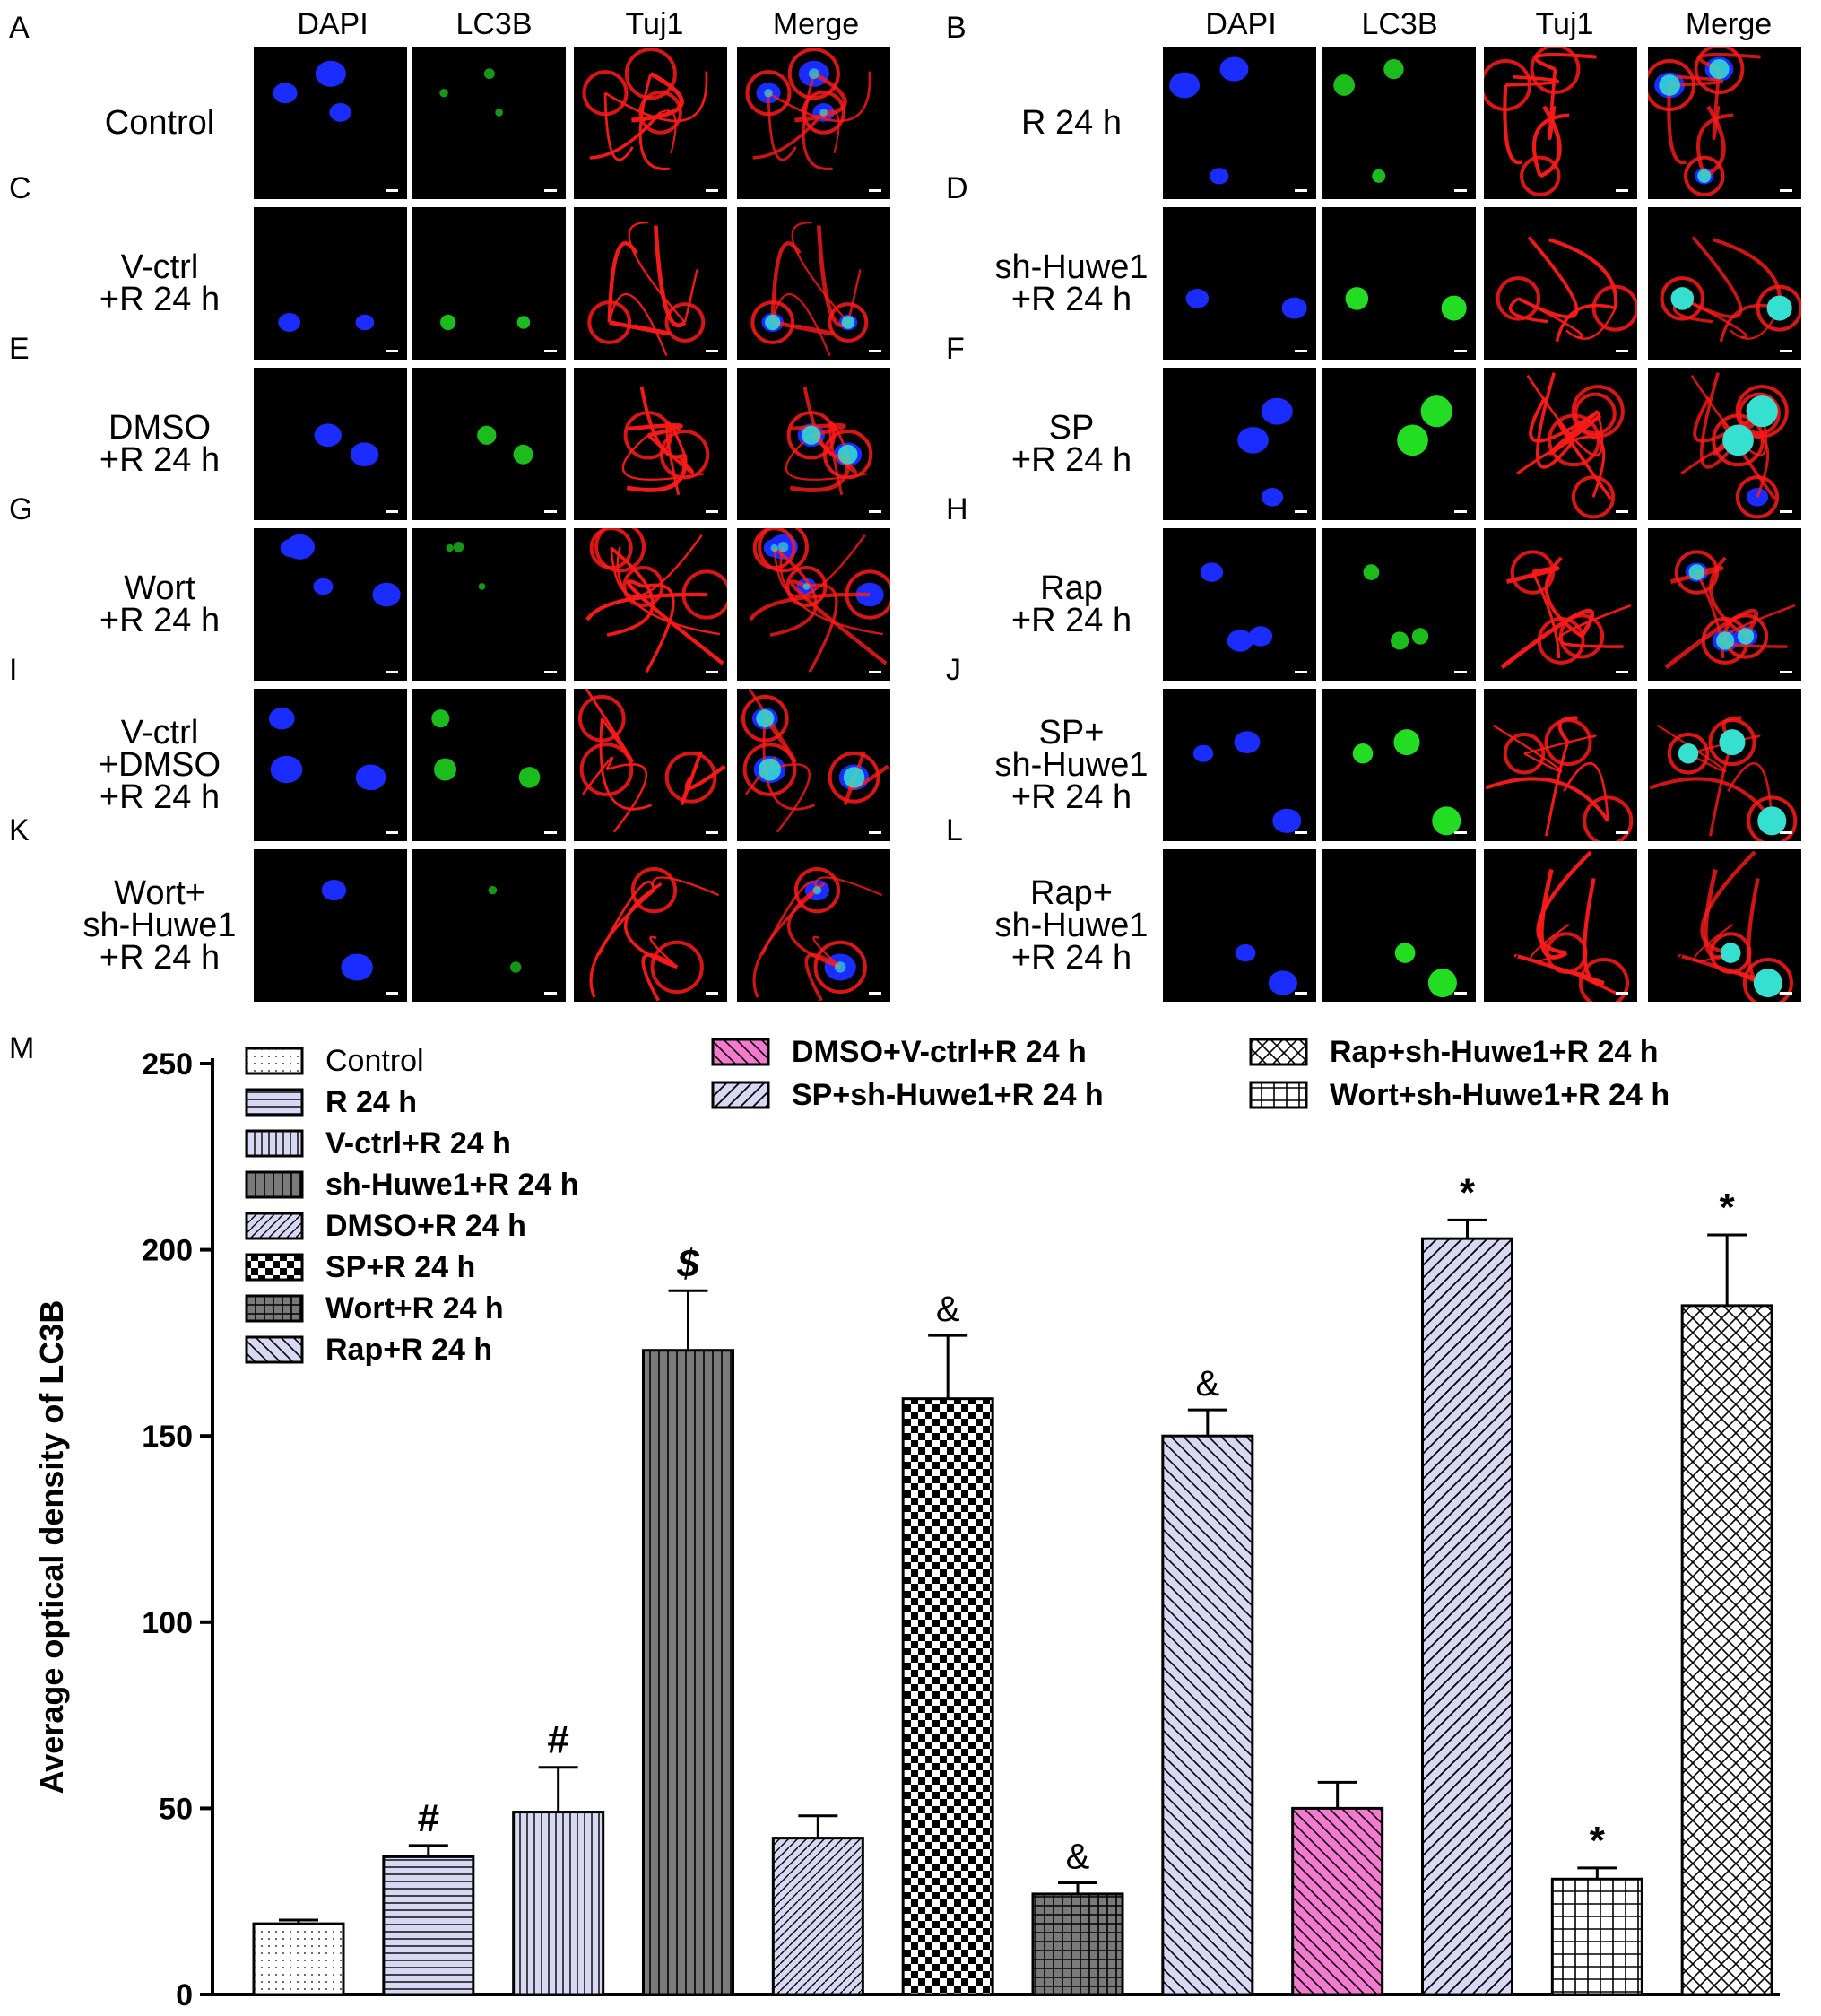 This screenshot has height=2016, width=1821. Describe the element at coordinates (159, 926) in the screenshot. I see `group-label-line: sh-Huwe1` at that location.